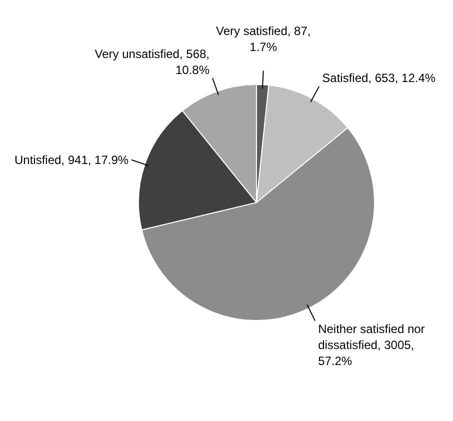  What do you see at coordinates (71, 160) in the screenshot?
I see `slice-label: Untisfied, 941, 17.9%` at bounding box center [71, 160].